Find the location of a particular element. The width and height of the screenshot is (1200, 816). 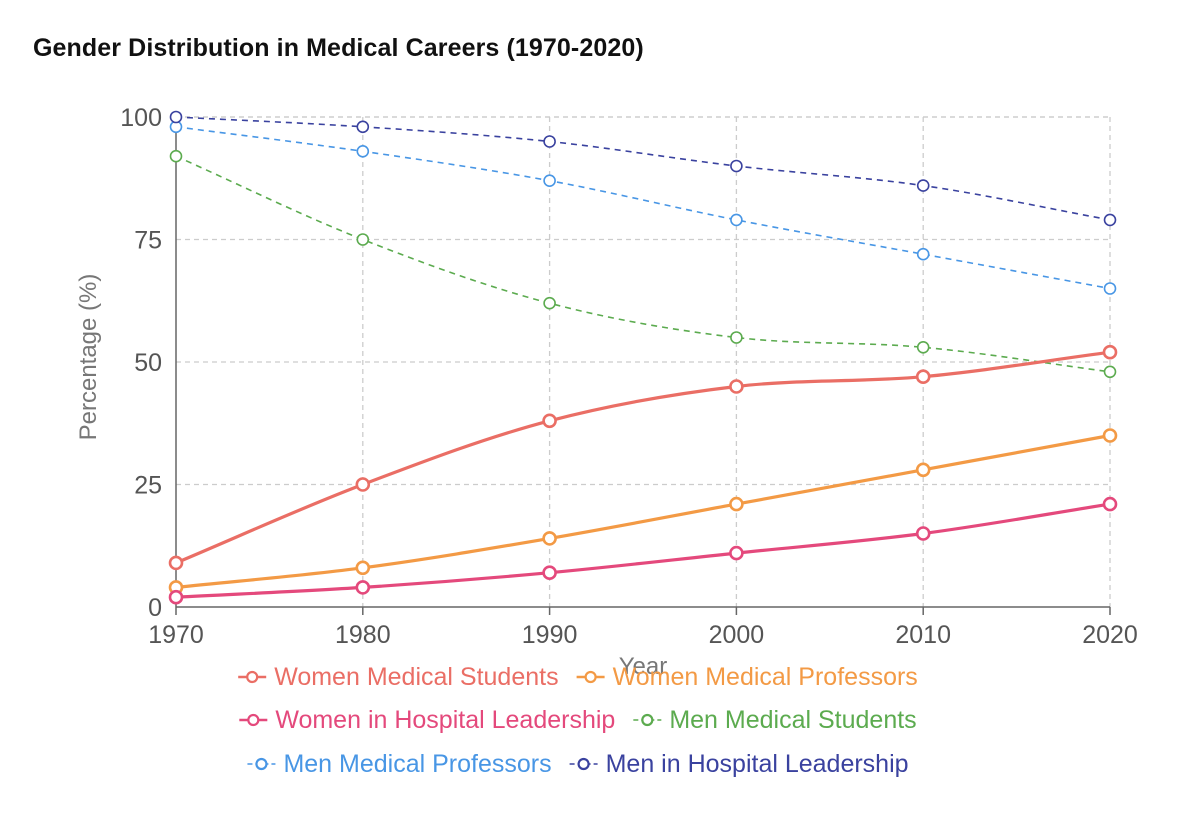

x-tick-label: 1970 is located at coordinates (176, 635).